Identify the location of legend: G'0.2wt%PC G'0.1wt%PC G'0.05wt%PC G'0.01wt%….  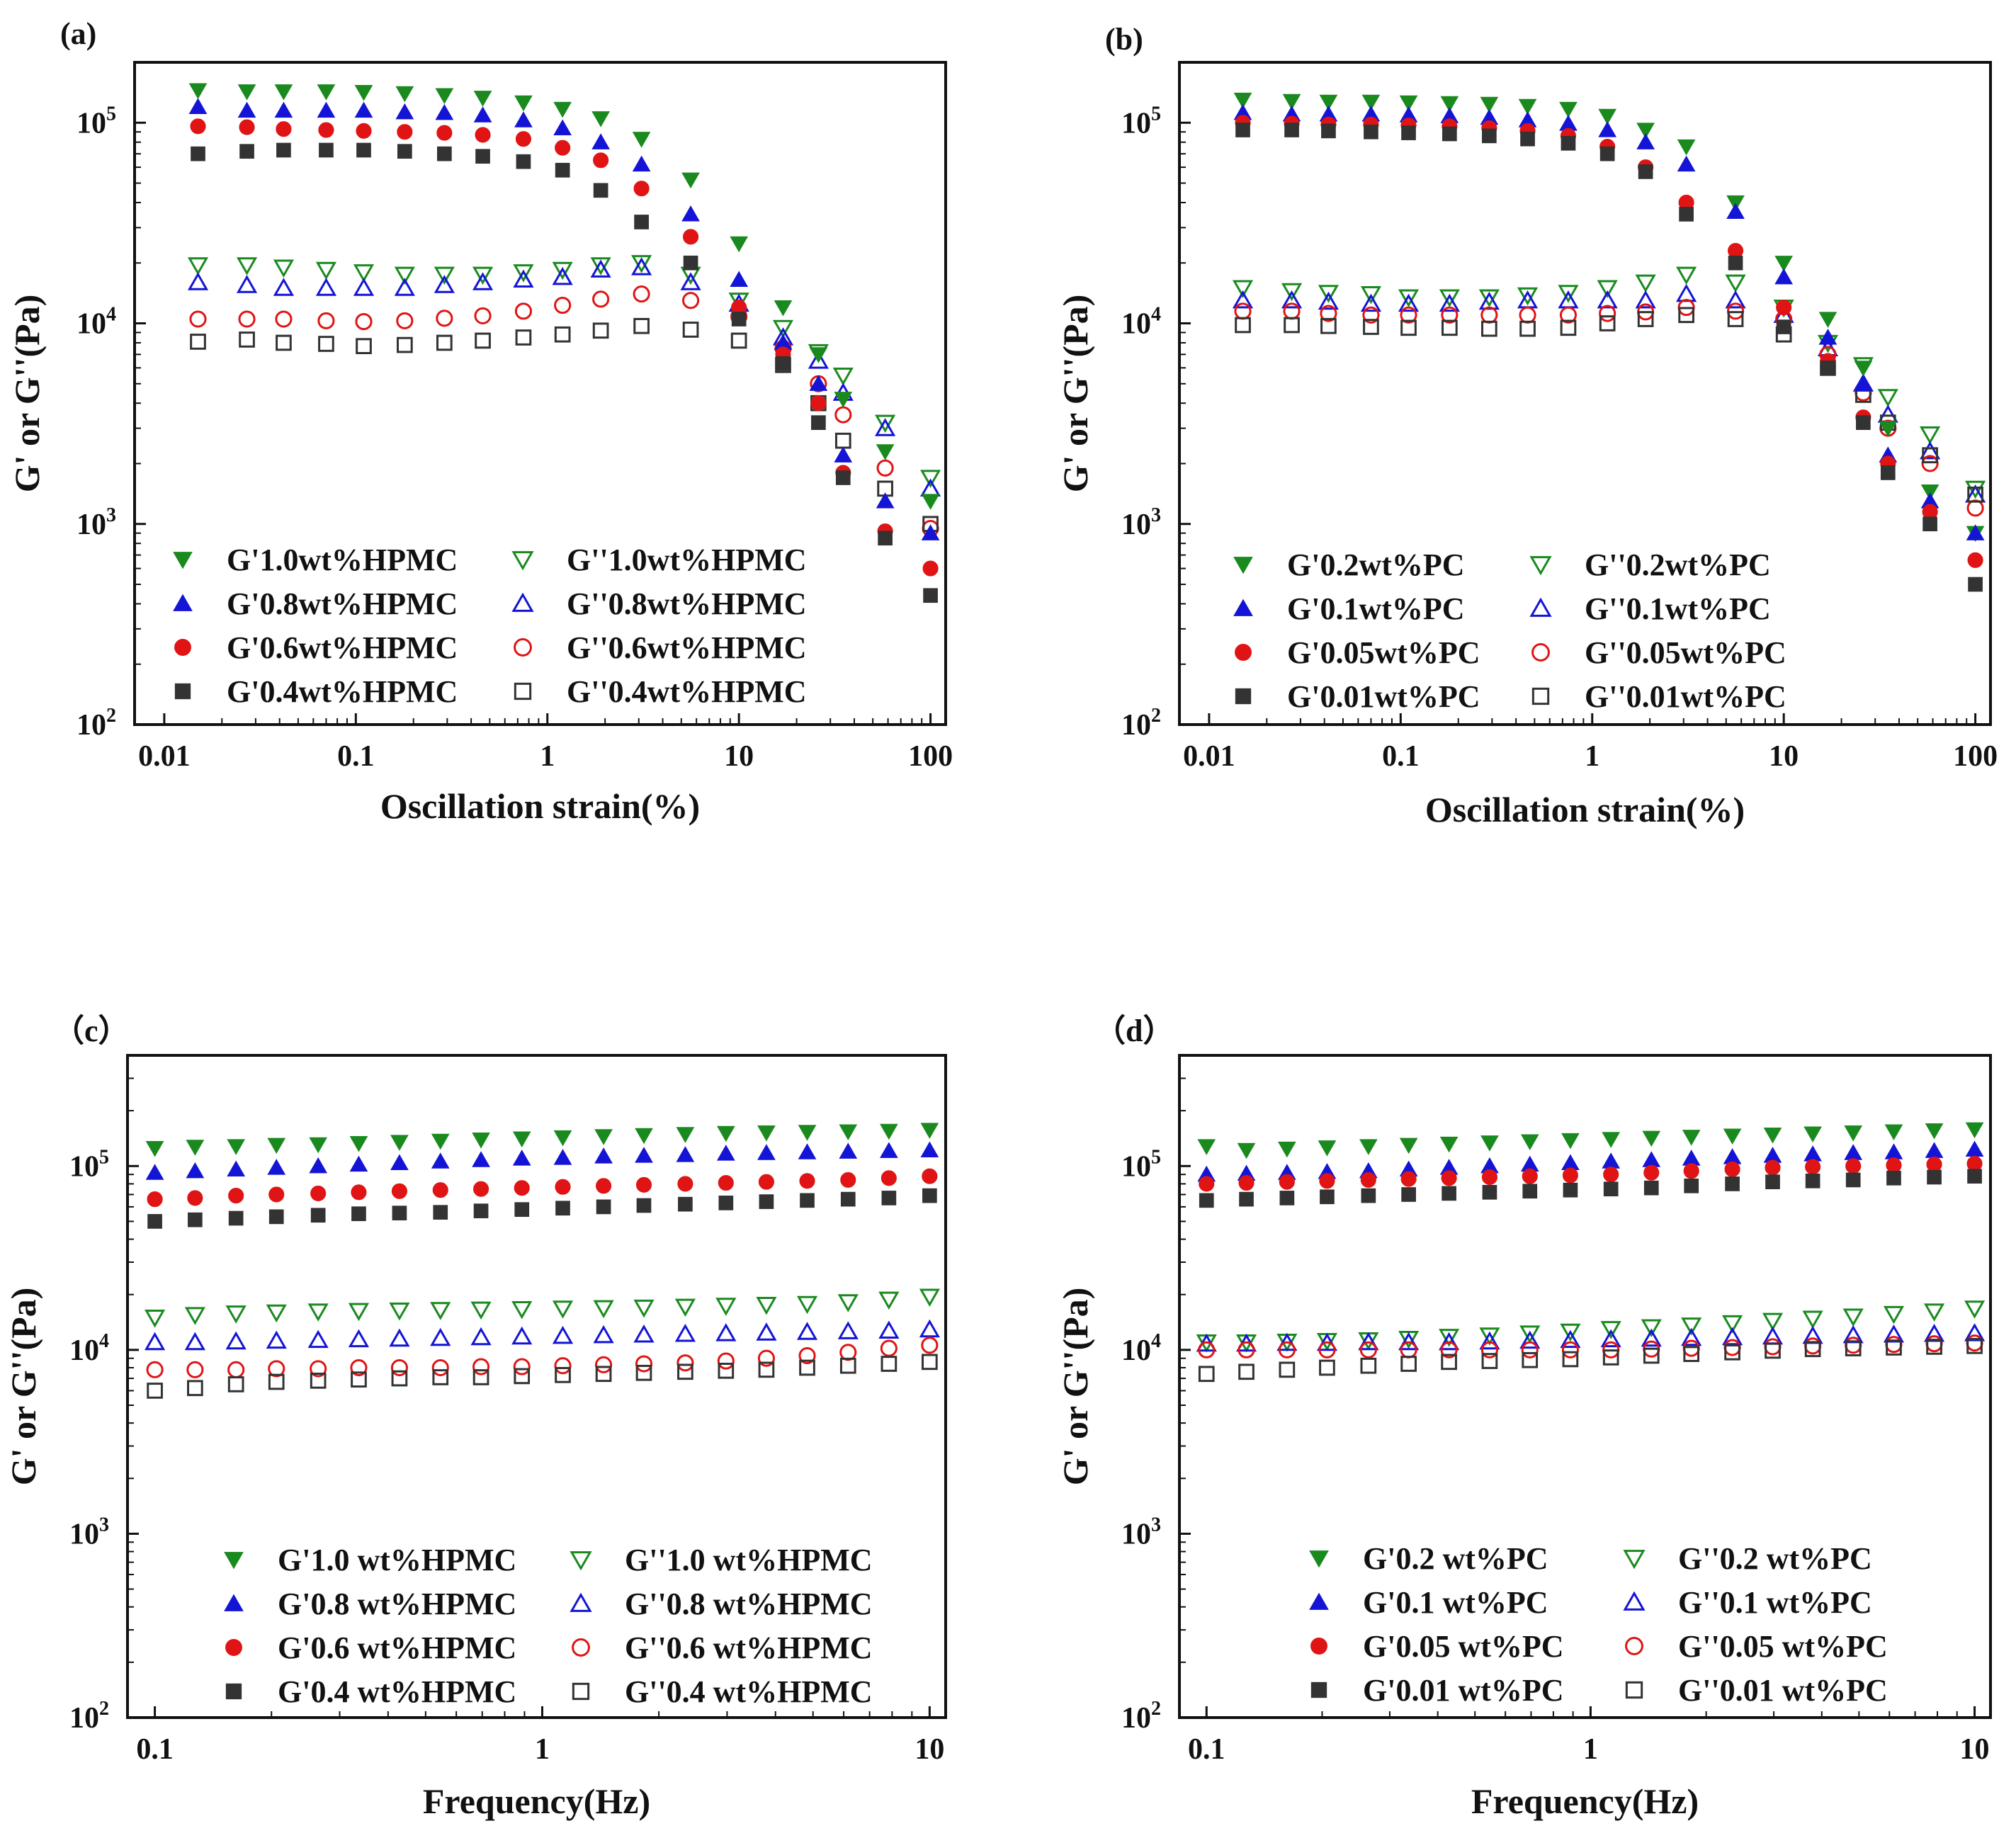
(1509, 631).